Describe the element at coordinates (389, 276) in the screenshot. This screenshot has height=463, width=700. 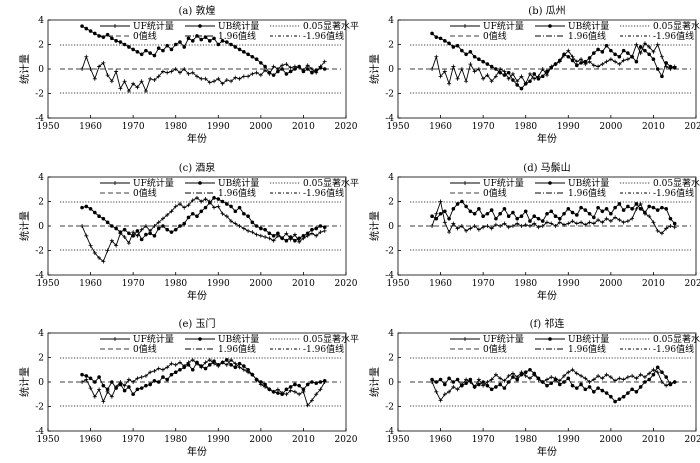
I see `y-tick-label: -4` at that location.